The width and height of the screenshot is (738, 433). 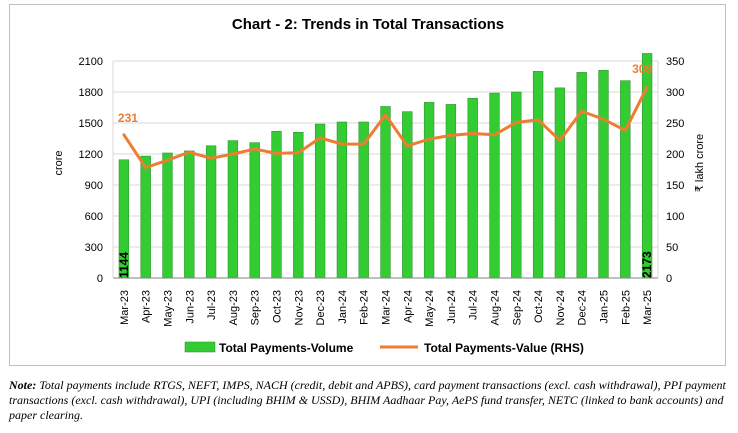 What do you see at coordinates (128, 118) in the screenshot?
I see `value-data-label: 231` at bounding box center [128, 118].